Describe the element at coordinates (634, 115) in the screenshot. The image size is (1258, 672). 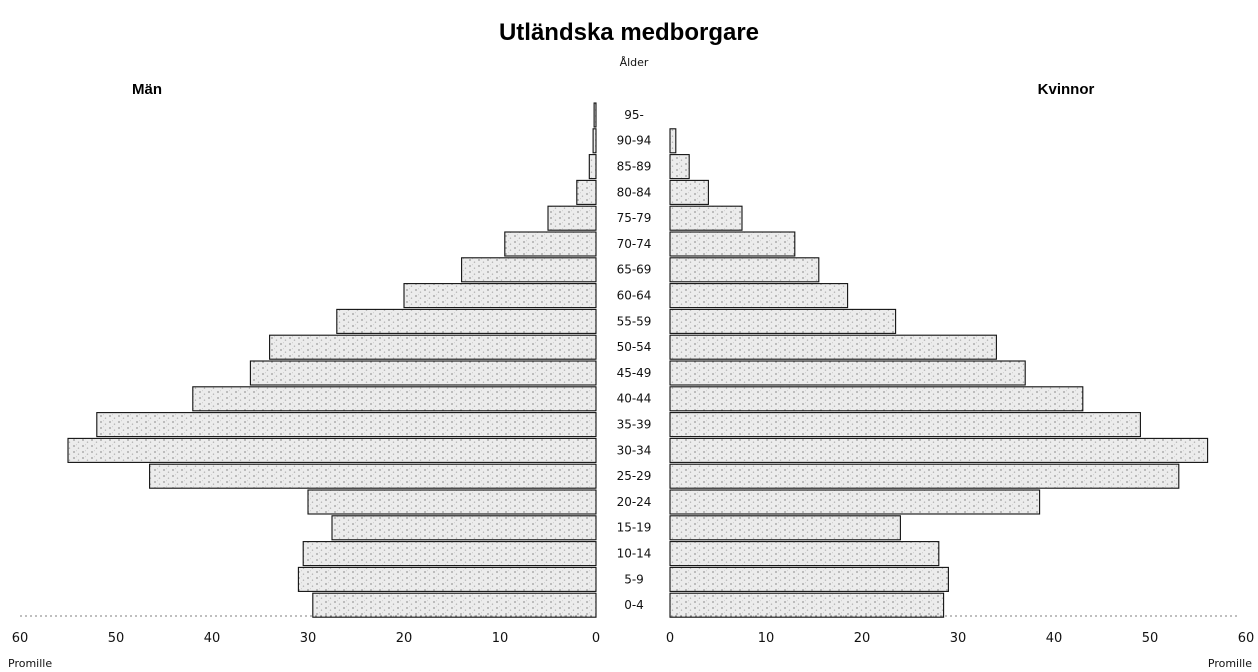
I see `age-group-label-95: 95-` at that location.